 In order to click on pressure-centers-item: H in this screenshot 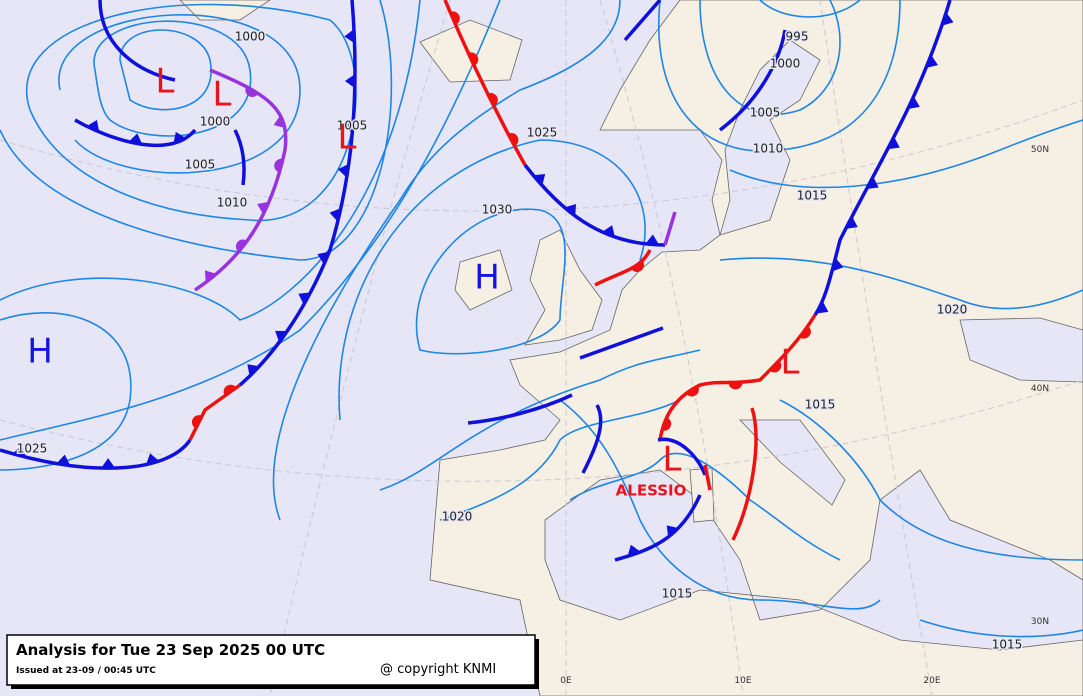, I will do `click(487, 278)`.